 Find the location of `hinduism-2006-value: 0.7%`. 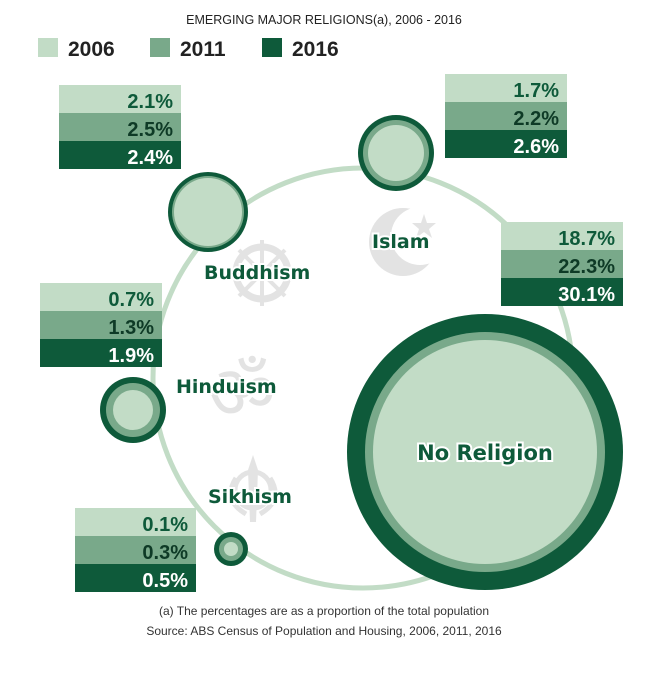

hinduism-2006-value: 0.7% is located at coordinates (131, 300).